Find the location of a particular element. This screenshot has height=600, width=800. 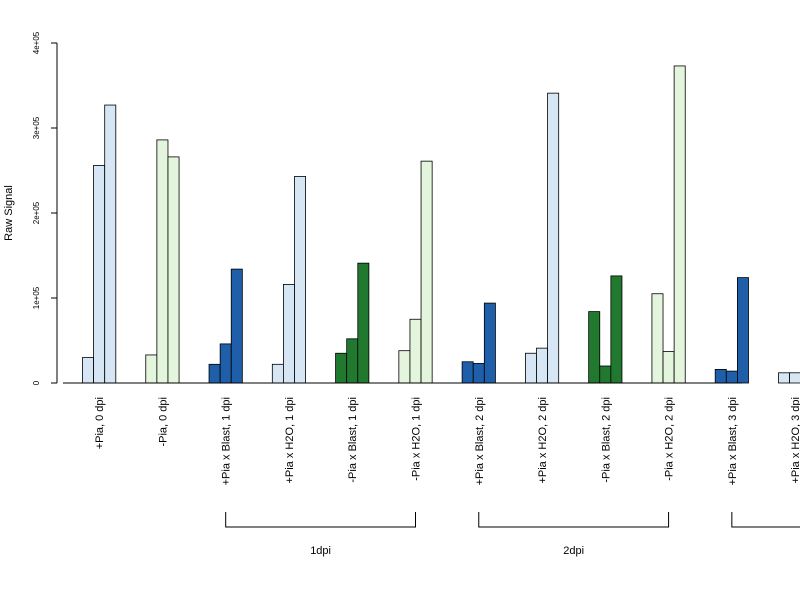

x-tick-label: +Pia x H2O, 2 dpi is located at coordinates (543, 440).